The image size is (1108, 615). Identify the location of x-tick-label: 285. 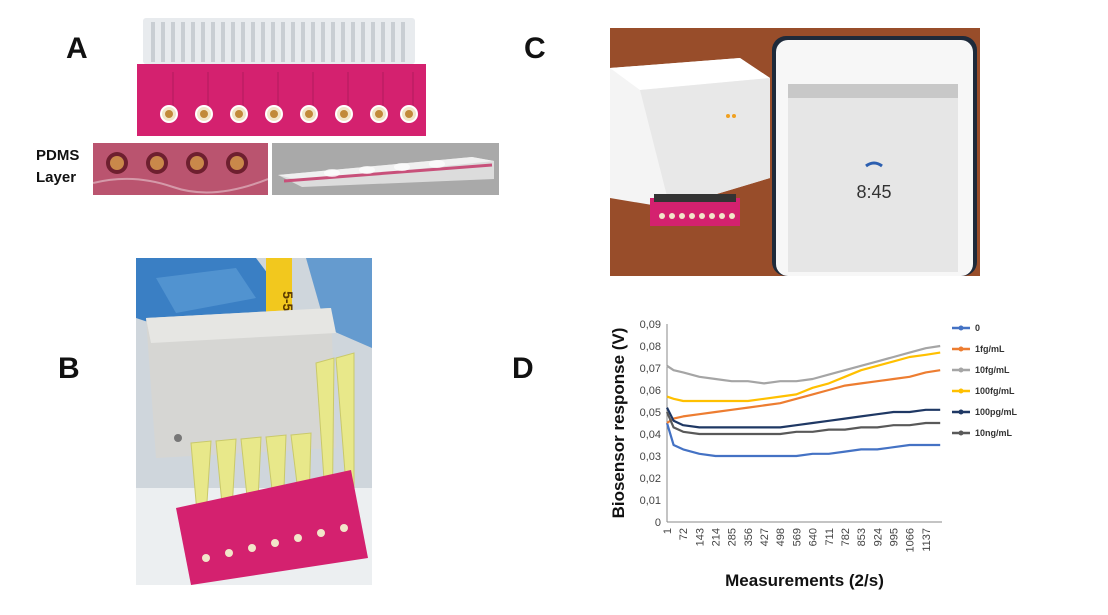
(733, 537).